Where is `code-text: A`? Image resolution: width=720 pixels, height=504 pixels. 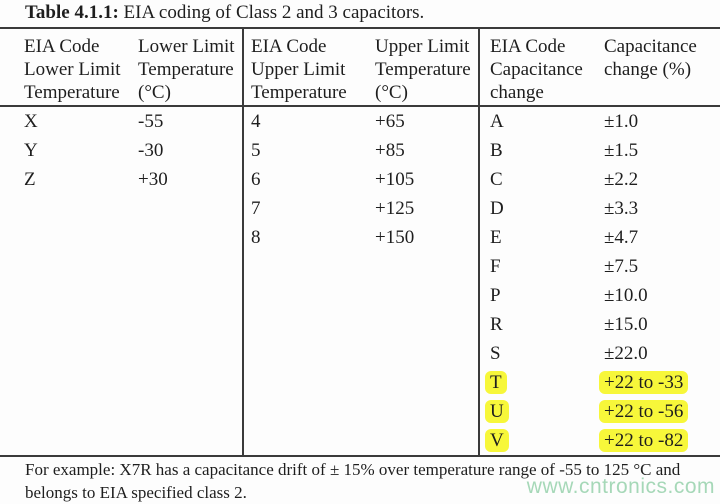
code-text: A is located at coordinates (497, 121).